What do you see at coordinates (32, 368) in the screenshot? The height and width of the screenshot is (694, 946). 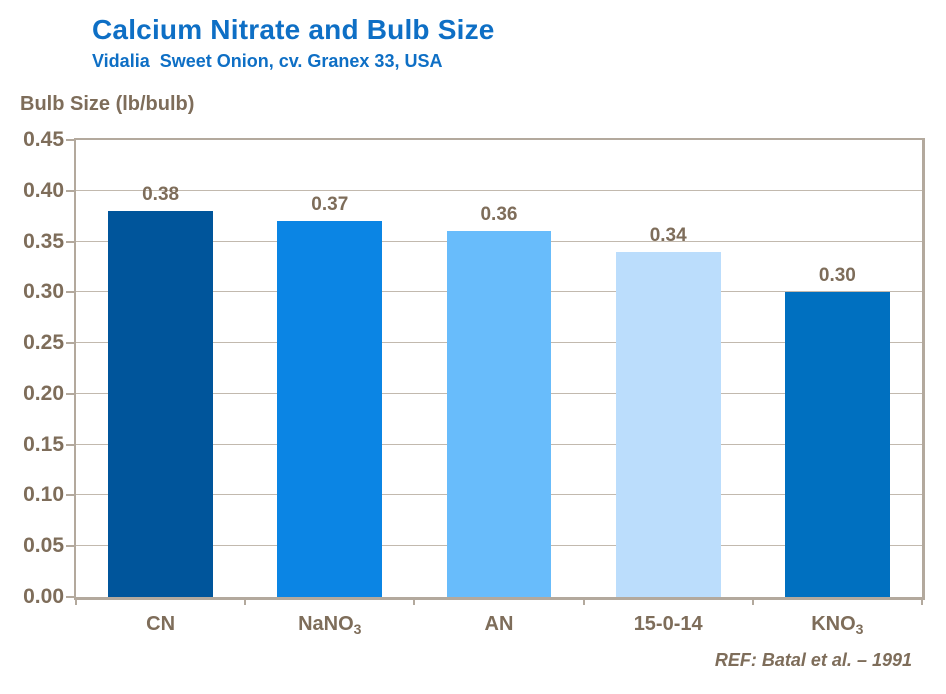 I see `y-axis-labels: 0.00 0.05 0.10 0.15 0.20 0.25 0.30 0.35 0.40 0.45` at bounding box center [32, 368].